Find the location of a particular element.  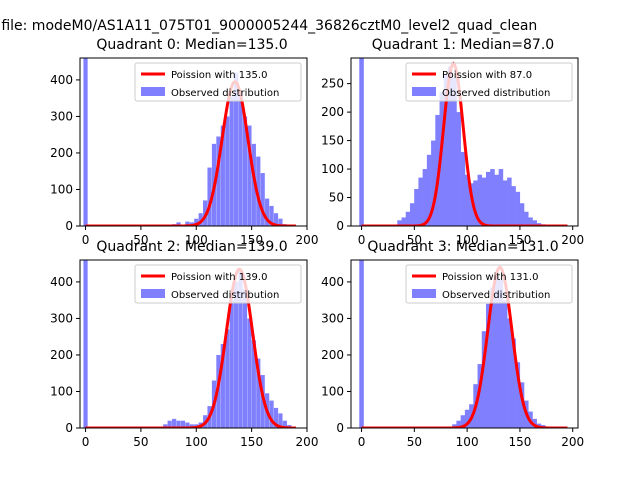

panel-1-plot-area is located at coordinates (463, 142).